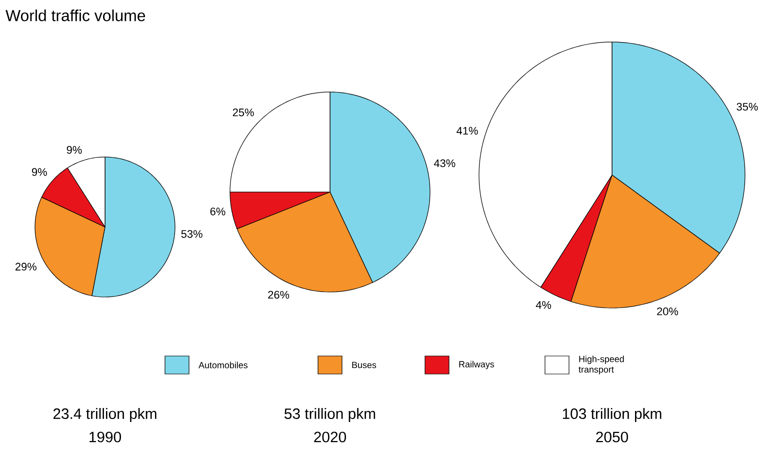 The height and width of the screenshot is (459, 769). Describe the element at coordinates (191, 234) in the screenshot. I see `data-label: 53%` at that location.